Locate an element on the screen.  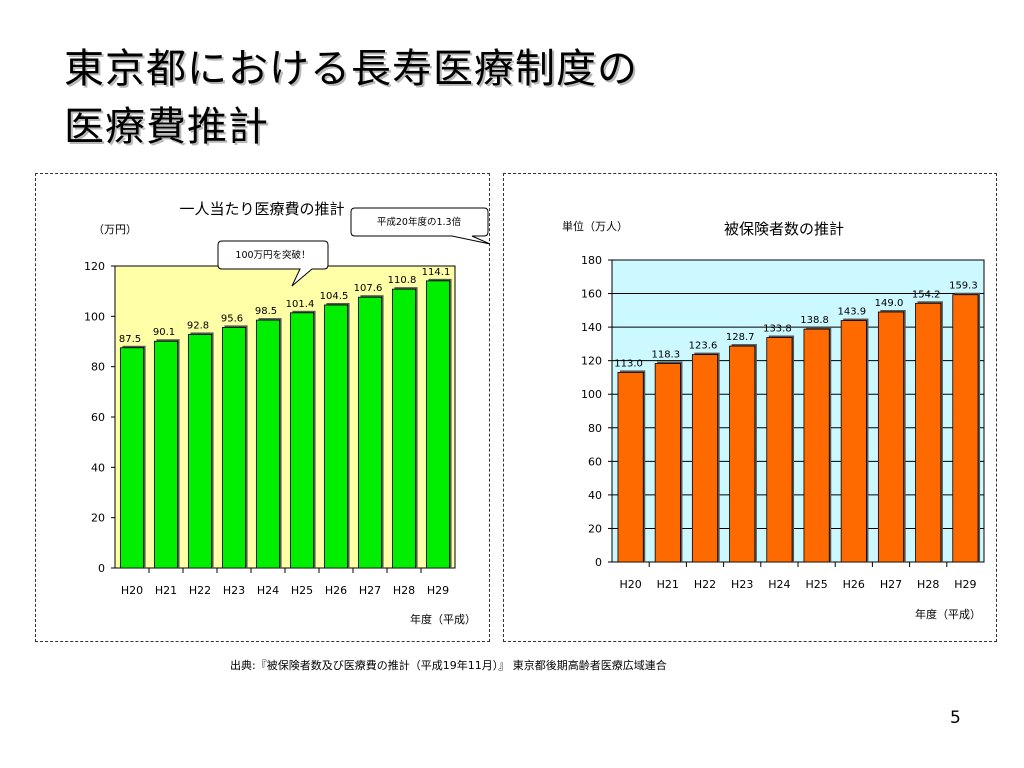
left-ytick-label: 100 is located at coordinates (94, 316).